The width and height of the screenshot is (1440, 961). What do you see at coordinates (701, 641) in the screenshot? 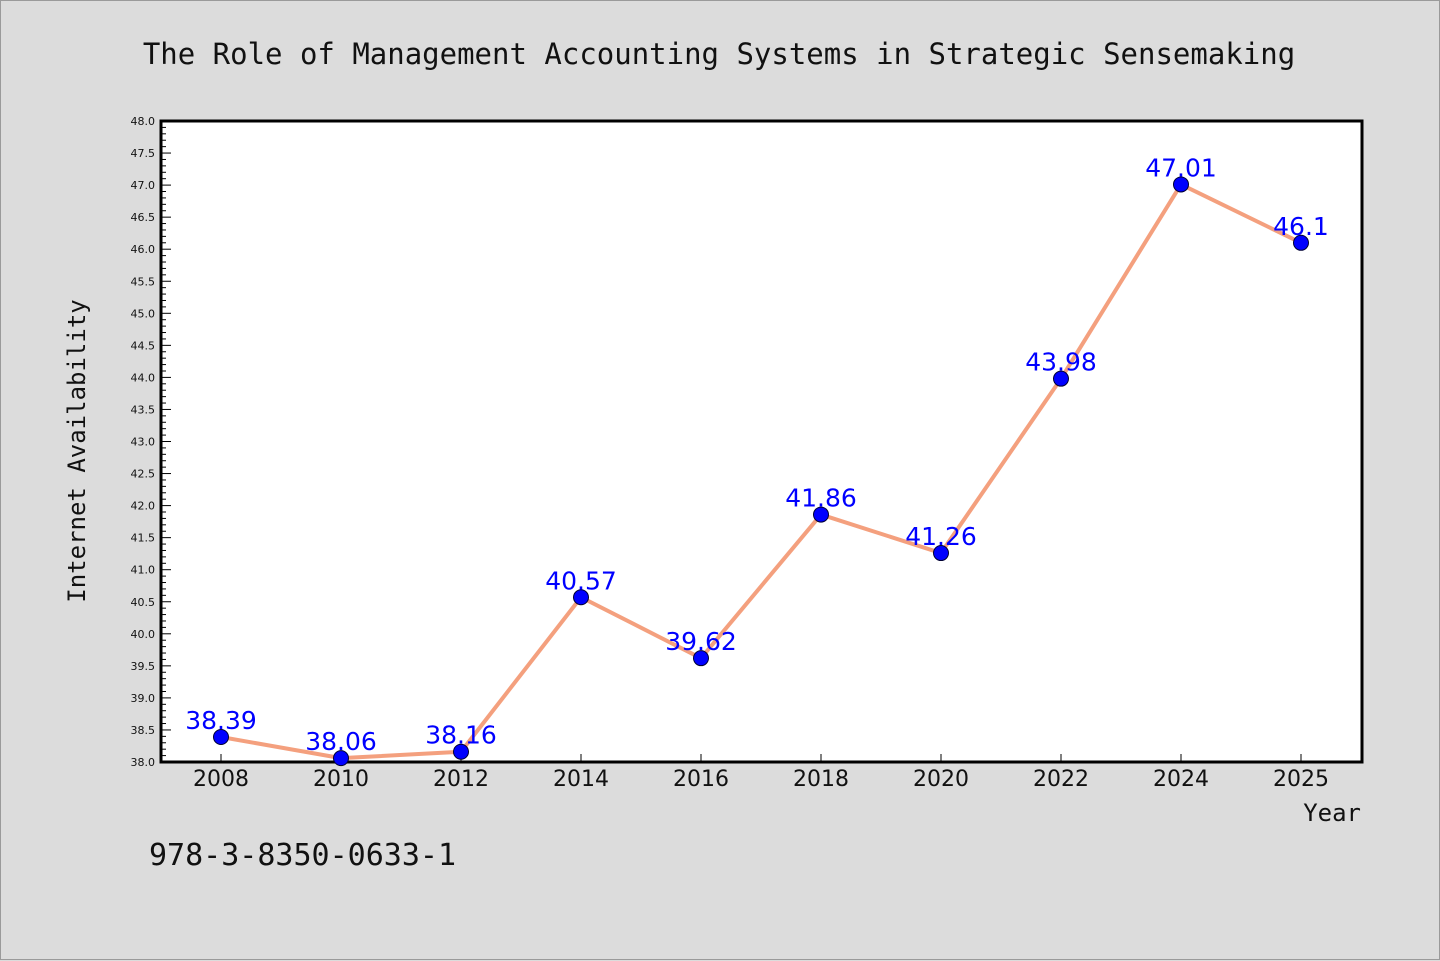
I see `data-label: 39.62` at bounding box center [701, 641].